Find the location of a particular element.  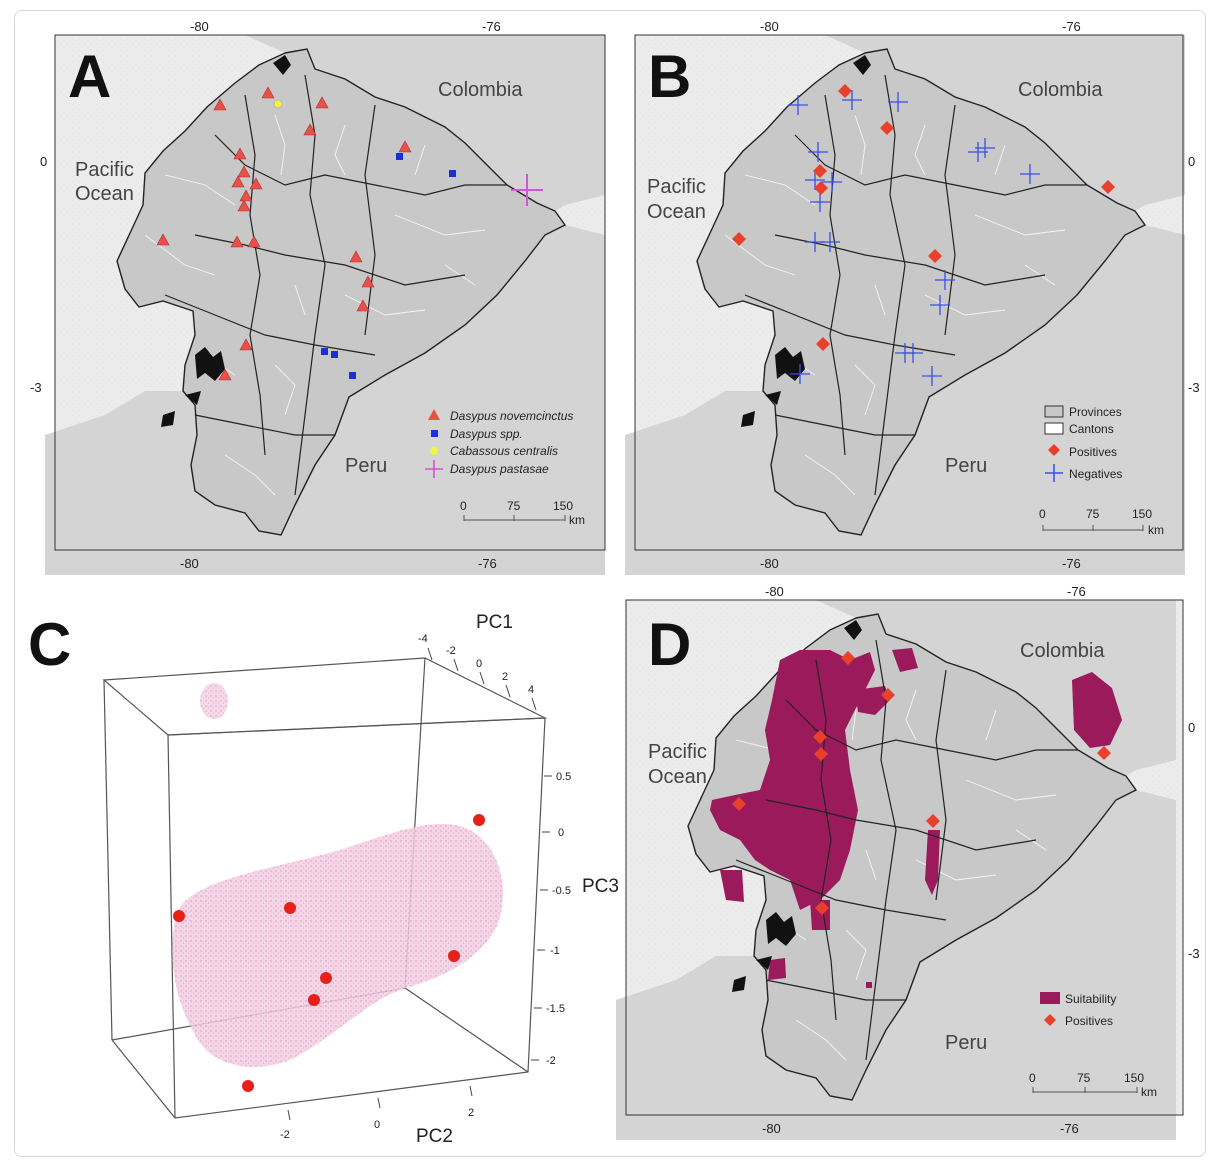

panel-a-ocean: Ocean is located at coordinates (104, 194).